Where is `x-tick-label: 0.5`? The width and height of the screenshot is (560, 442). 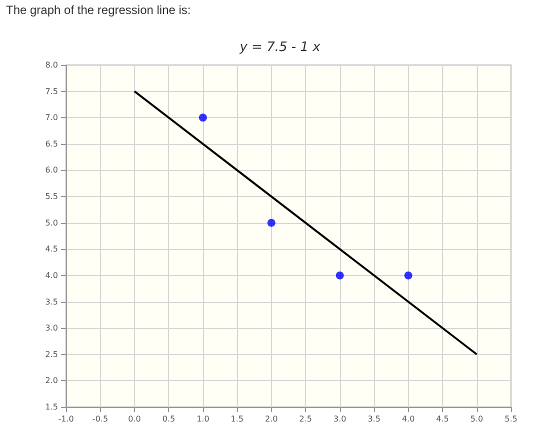 x-tick-label: 0.5 is located at coordinates (169, 419).